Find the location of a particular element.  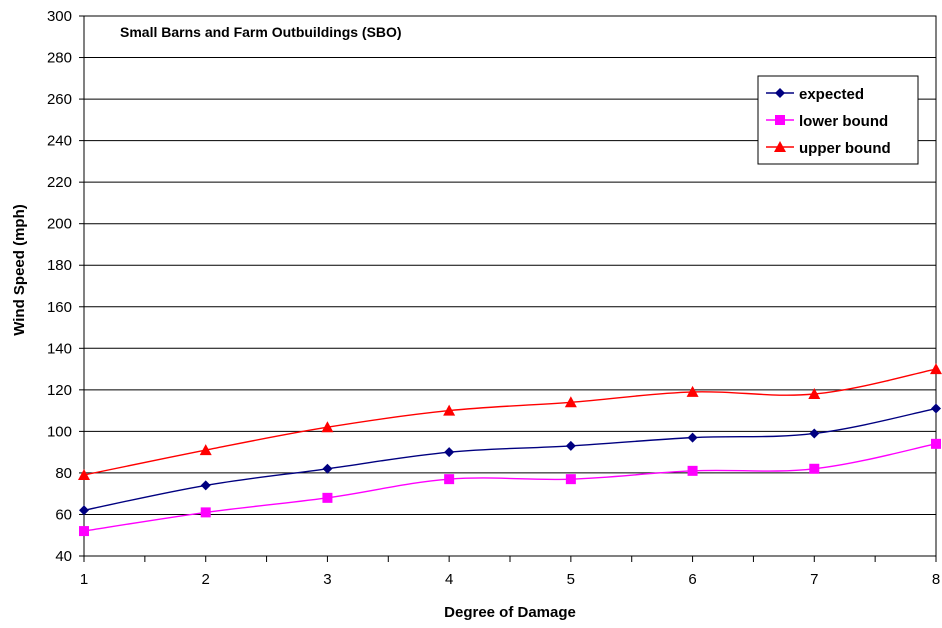

x-tick-label: 4 is located at coordinates (449, 579).